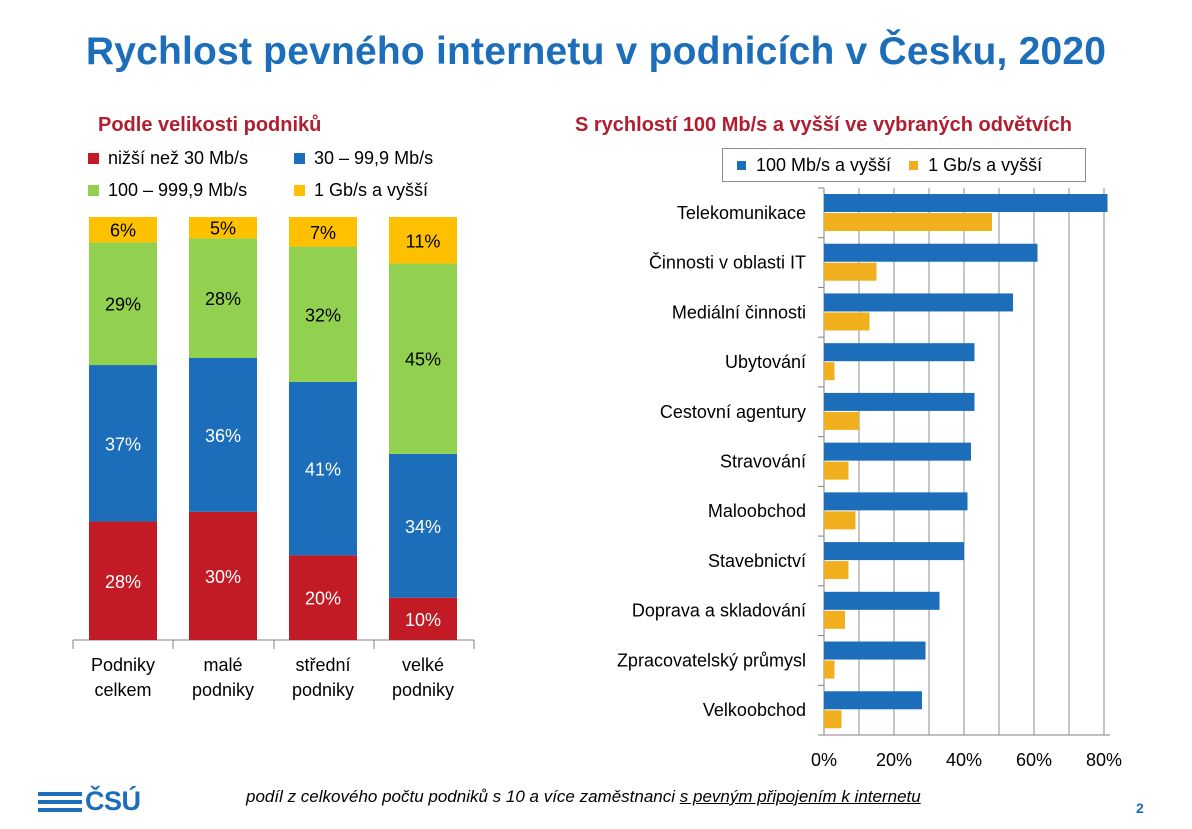 This screenshot has height=829, width=1192. What do you see at coordinates (299, 190) in the screenshot?
I see `legend-swatch-yellow` at bounding box center [299, 190].